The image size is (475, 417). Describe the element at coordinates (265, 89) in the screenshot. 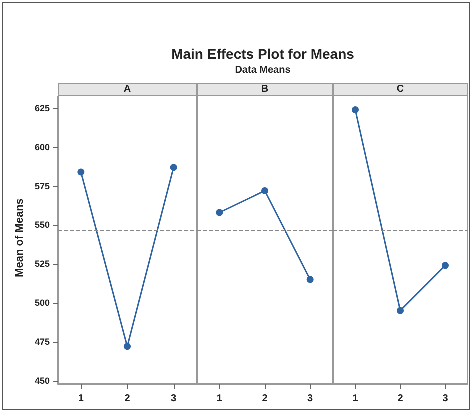

I see `x-axis-title: B` at that location.